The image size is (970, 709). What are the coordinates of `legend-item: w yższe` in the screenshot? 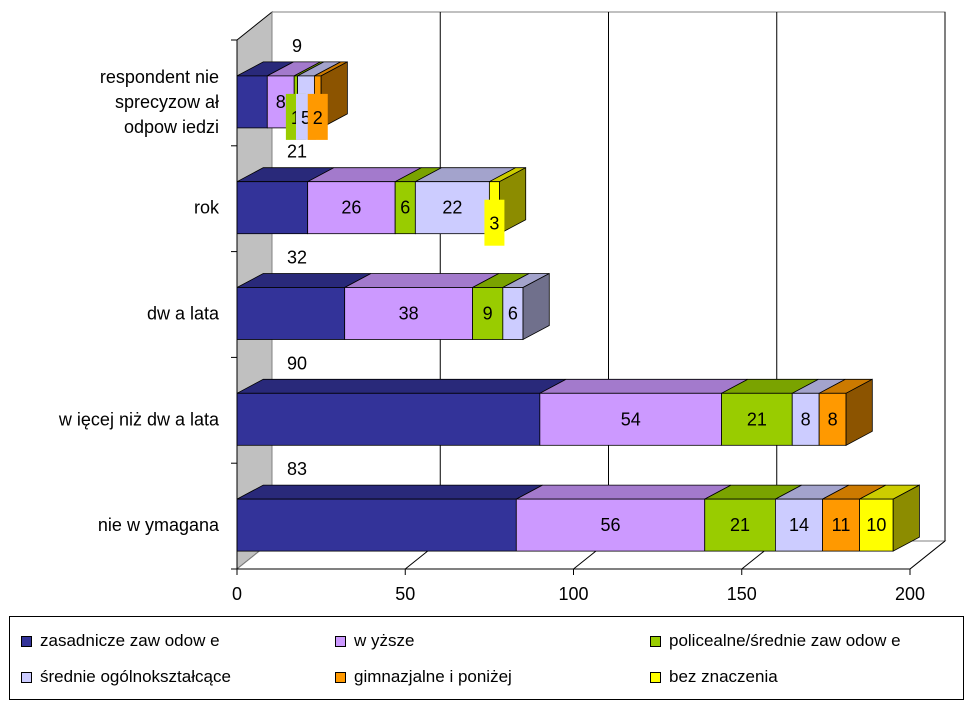 It's located at (374, 641).